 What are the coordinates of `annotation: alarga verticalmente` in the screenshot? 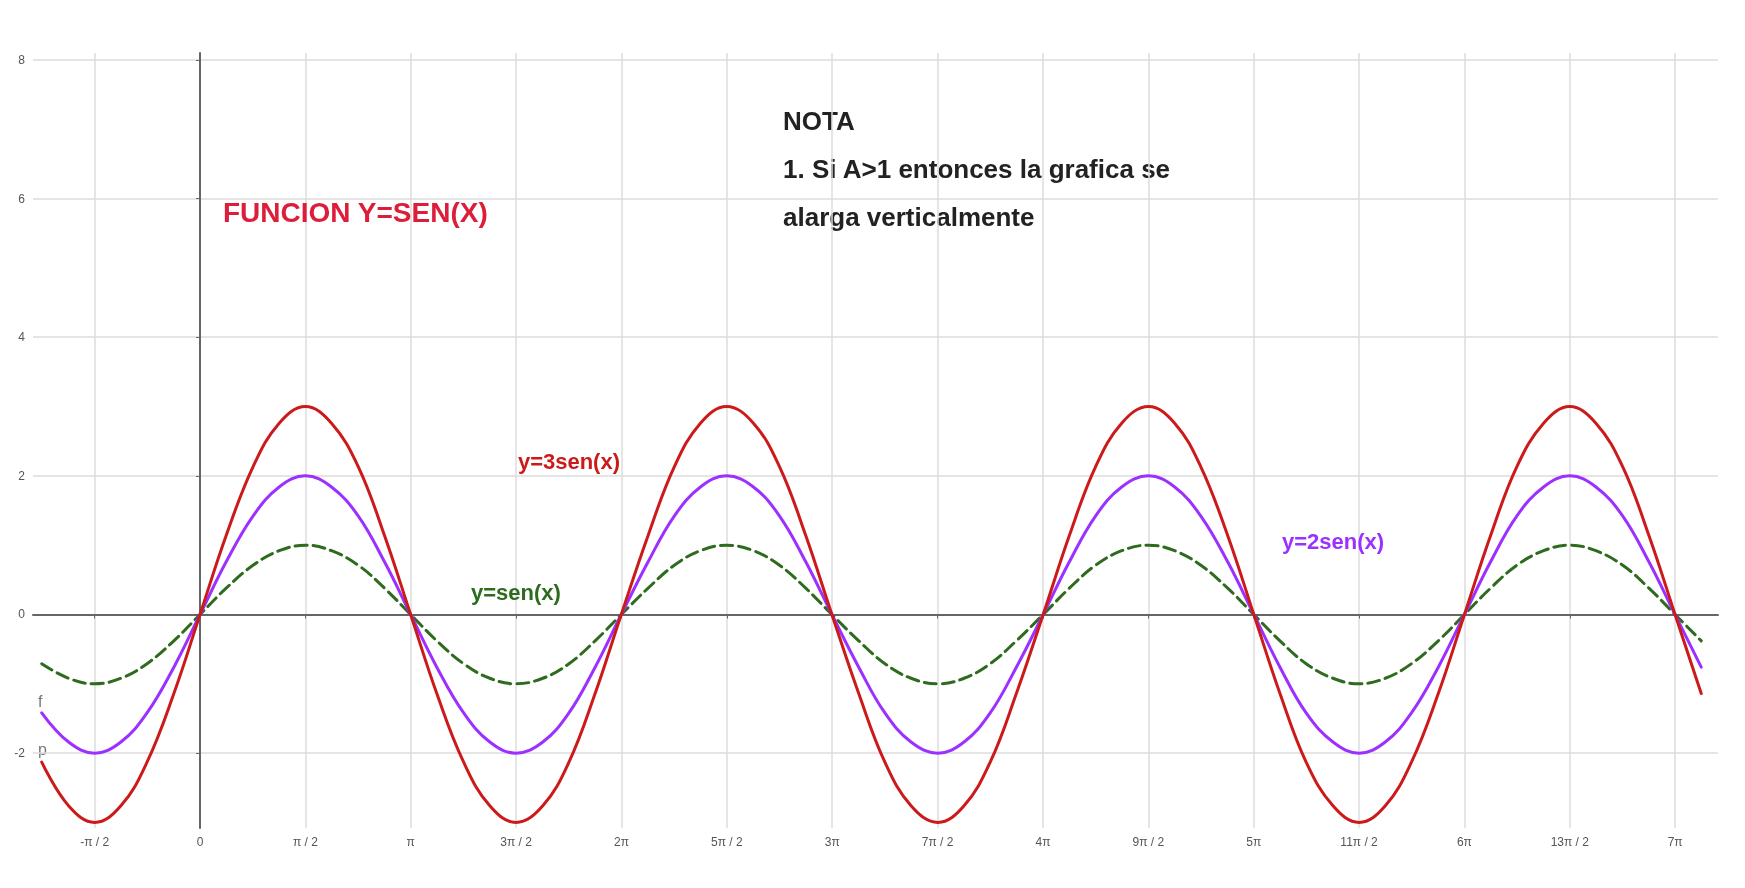 It's located at (909, 217).